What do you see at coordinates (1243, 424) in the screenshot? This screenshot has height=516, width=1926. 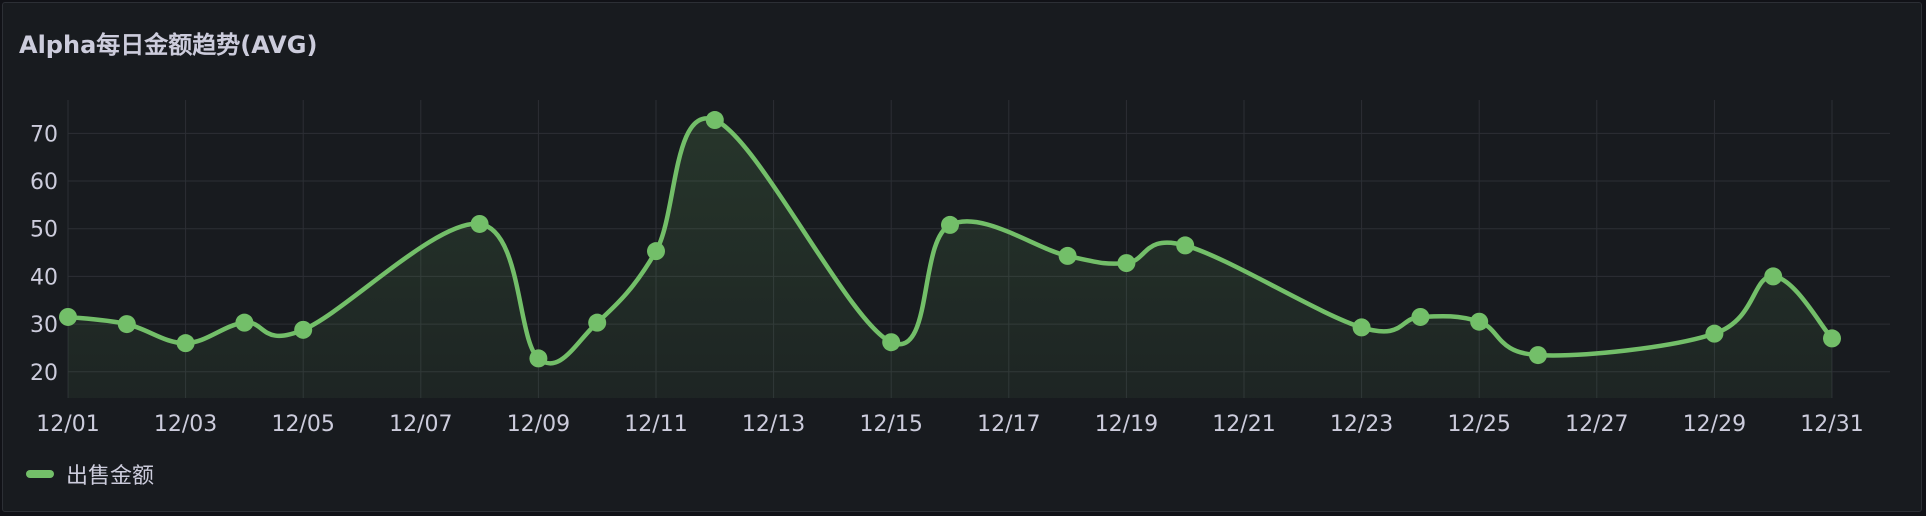 I see `x-tick-label: 12/21` at bounding box center [1243, 424].